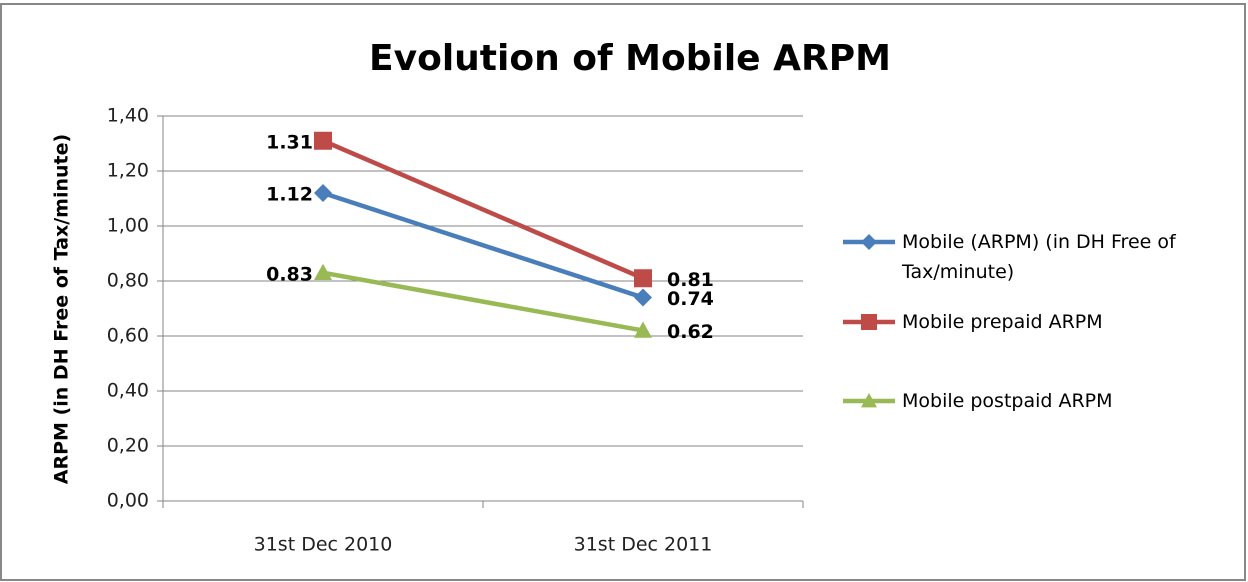 This screenshot has width=1248, height=582. What do you see at coordinates (128, 281) in the screenshot?
I see `y-tick-label: 0,80` at bounding box center [128, 281].